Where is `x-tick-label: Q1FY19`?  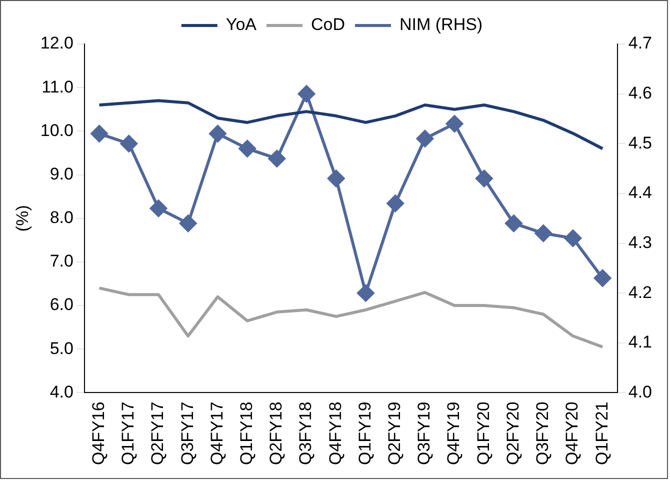
x-tick-label: Q1FY19 is located at coordinates (364, 433).